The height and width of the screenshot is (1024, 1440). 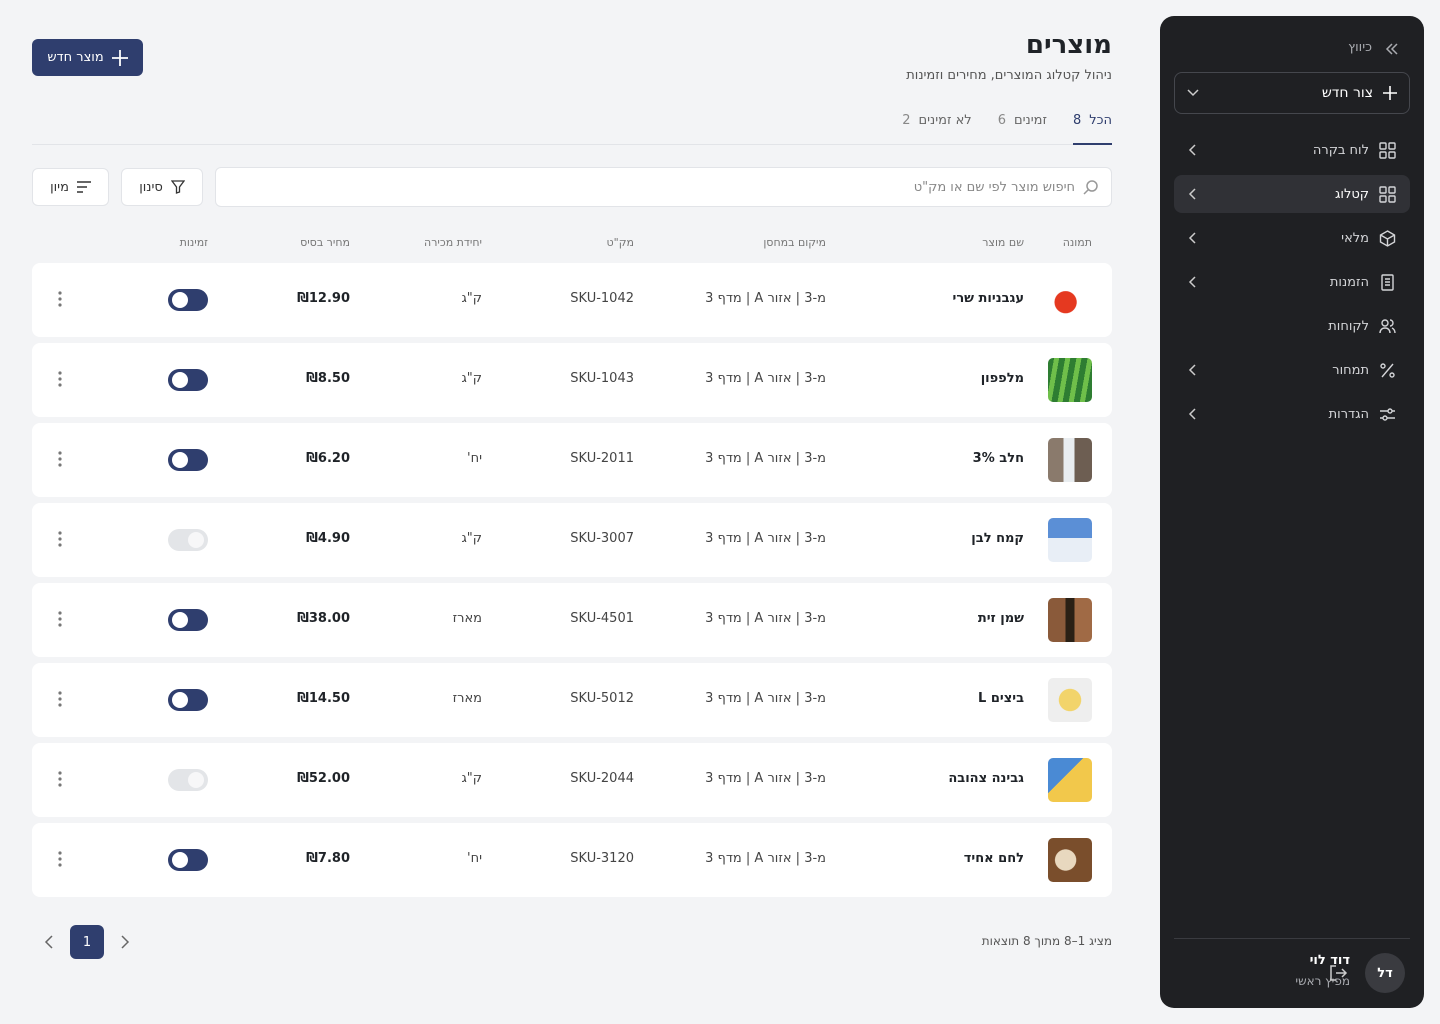 What do you see at coordinates (794, 242) in the screenshot?
I see `column-header: מיקום במחסן` at bounding box center [794, 242].